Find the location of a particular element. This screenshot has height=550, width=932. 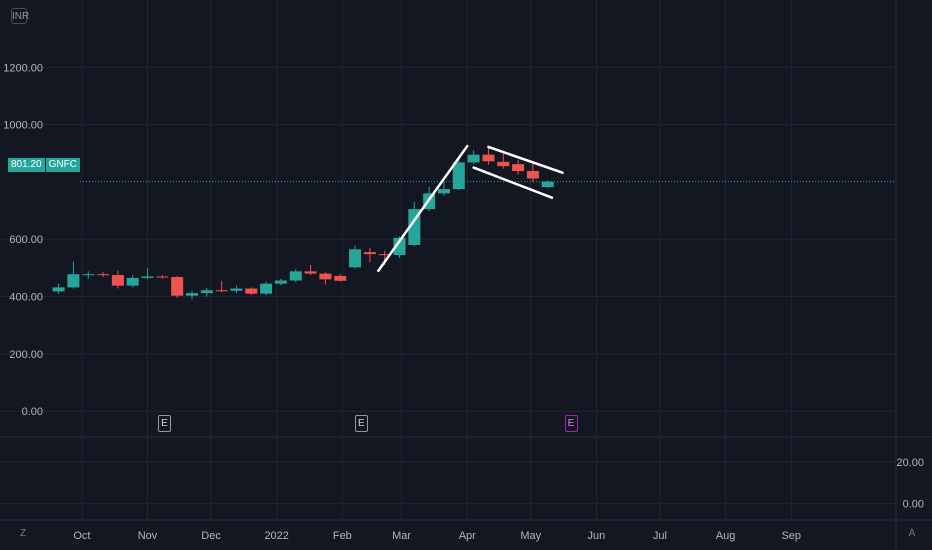

indicator-axis: 20.00 0.00 is located at coordinates (910, 484).